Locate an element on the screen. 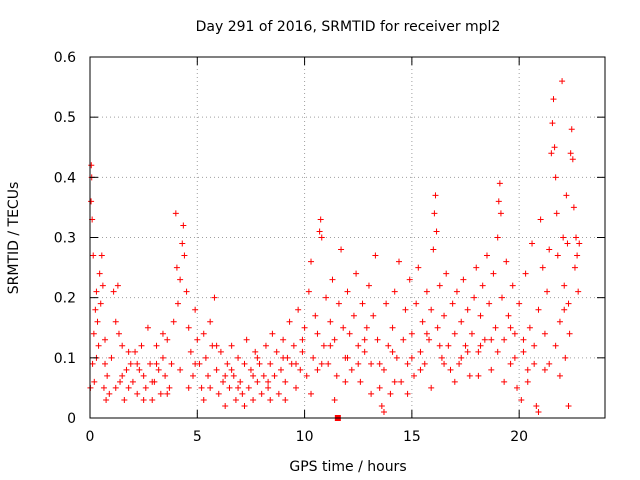  y-tick-label: 0.3 is located at coordinates (65, 239).